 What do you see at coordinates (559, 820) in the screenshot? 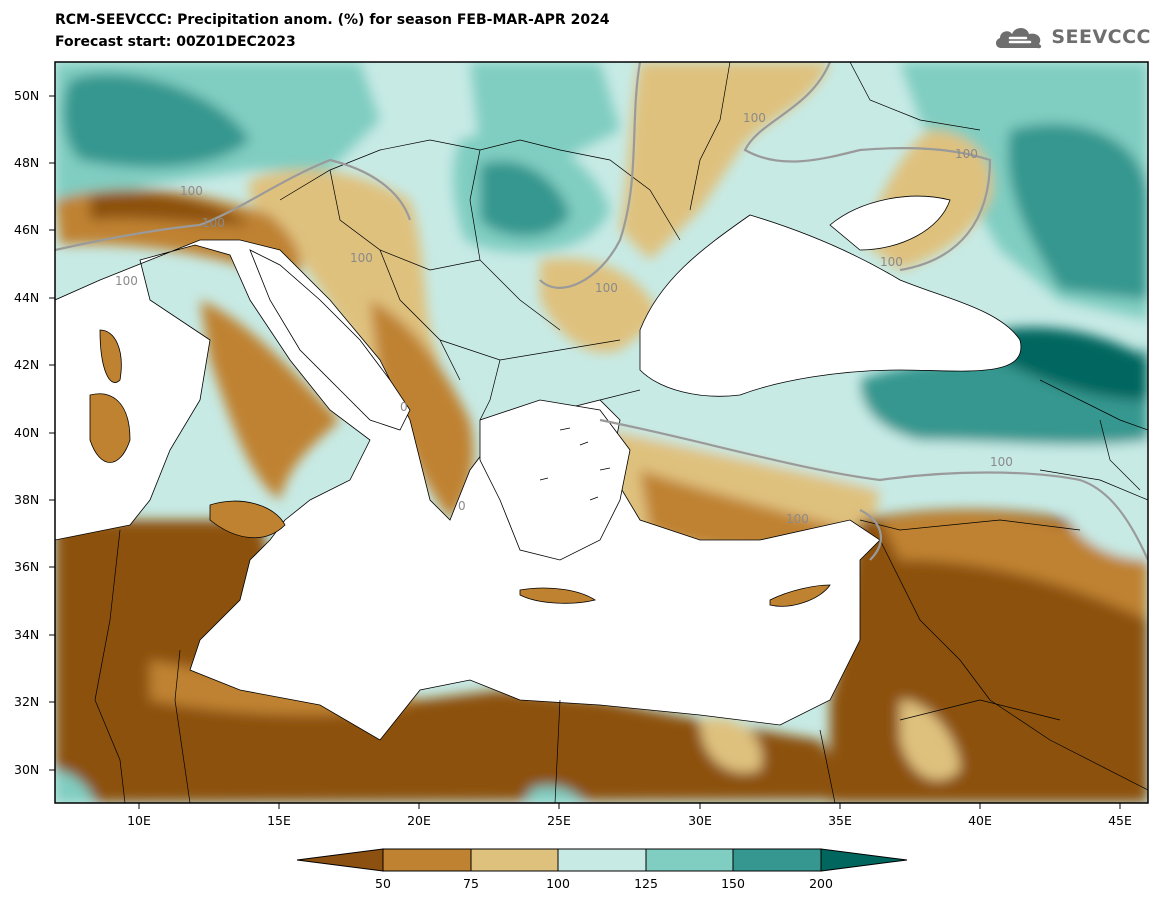
I see `lon-tick-label: 25E` at bounding box center [559, 820].